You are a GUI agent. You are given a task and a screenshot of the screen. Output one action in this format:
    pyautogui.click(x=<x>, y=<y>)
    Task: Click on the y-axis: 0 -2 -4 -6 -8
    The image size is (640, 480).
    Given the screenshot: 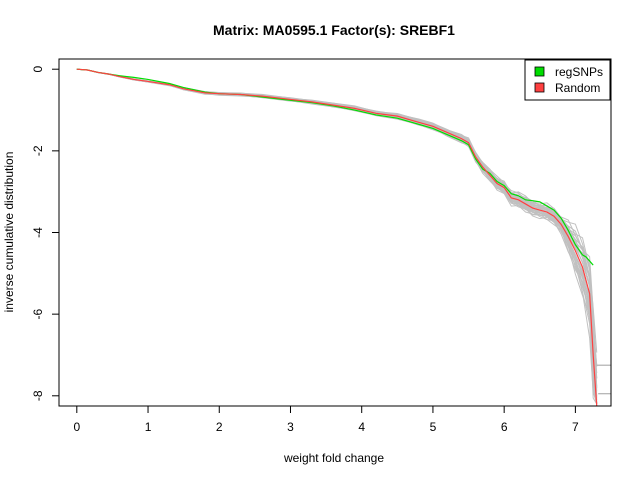 What is the action you would take?
    pyautogui.click(x=45, y=233)
    